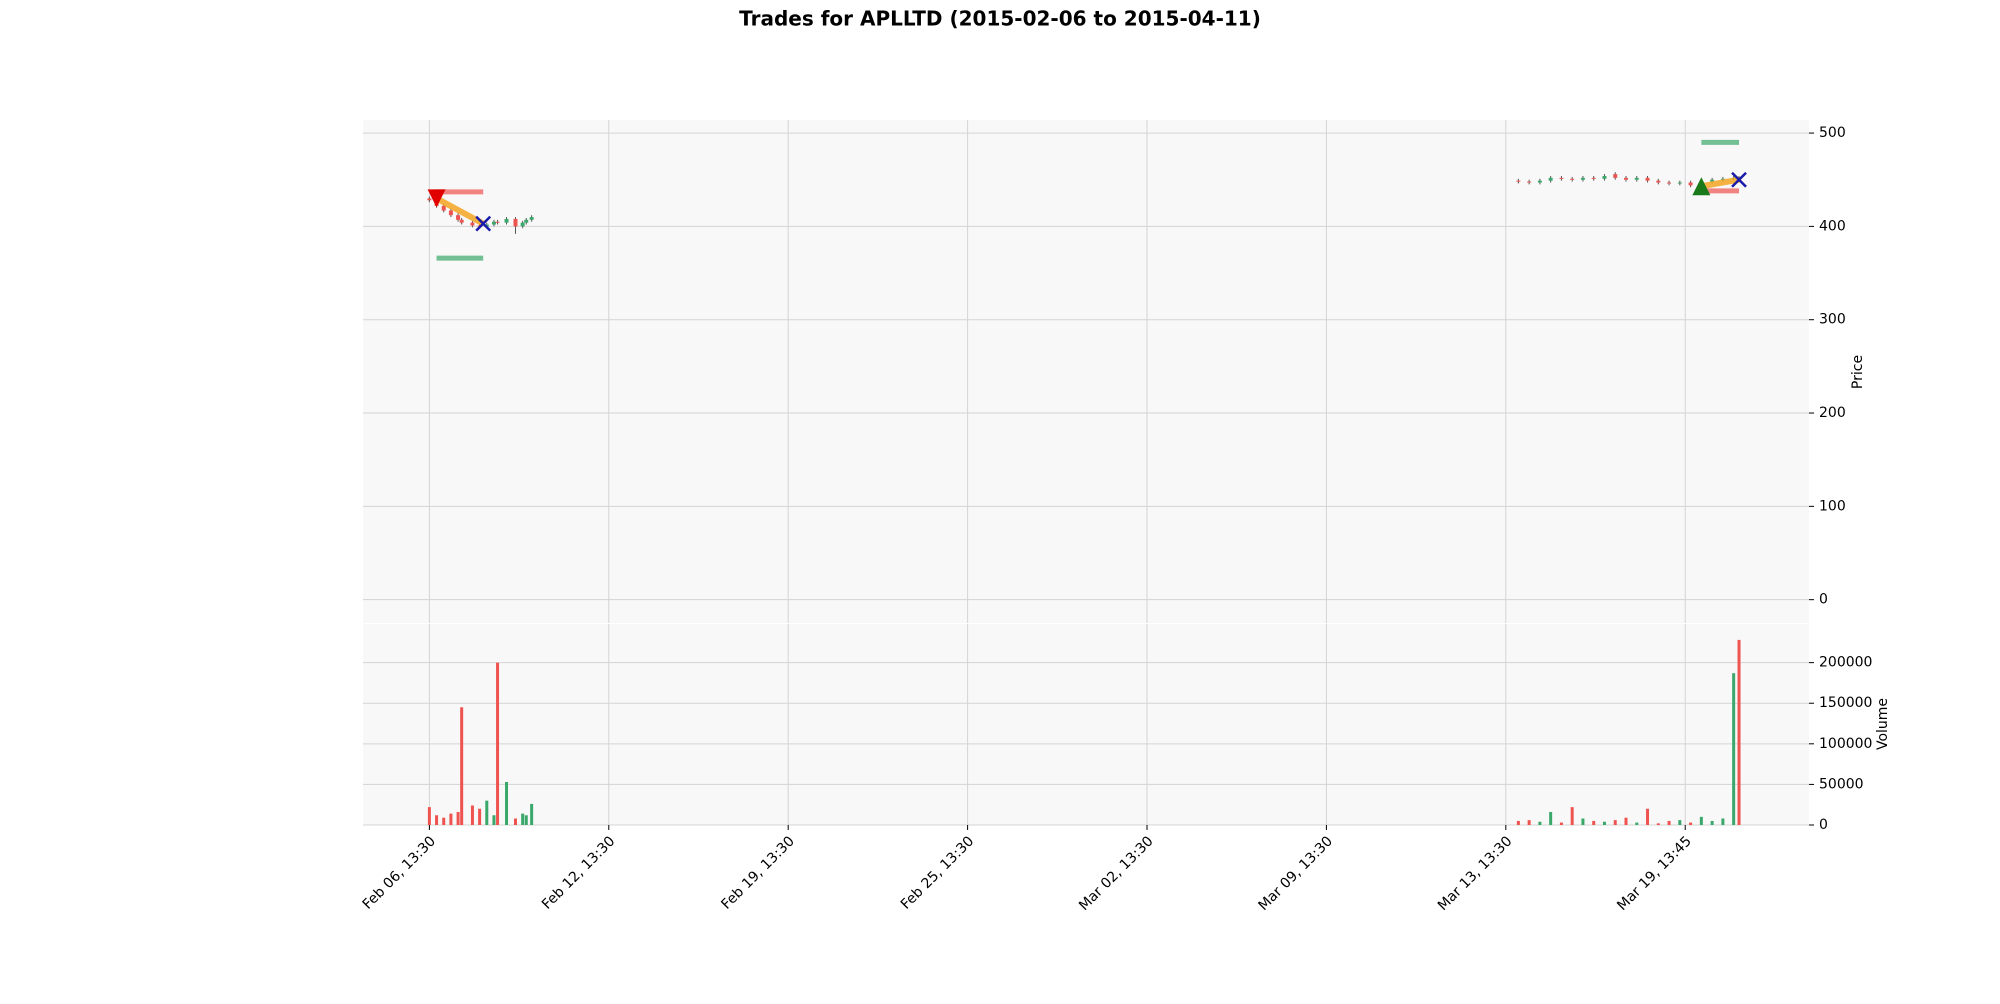 The height and width of the screenshot is (1004, 2000). What do you see at coordinates (1841, 784) in the screenshot?
I see `volume-tick-label: 50000` at bounding box center [1841, 784].